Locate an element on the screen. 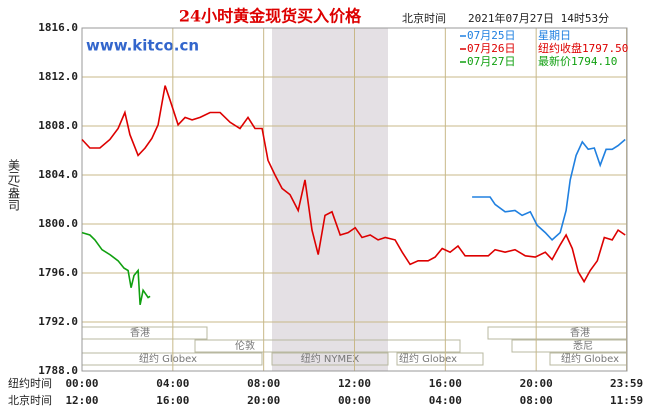 The image size is (647, 418). x-tick-label-beijing: 00:00 is located at coordinates (354, 400).